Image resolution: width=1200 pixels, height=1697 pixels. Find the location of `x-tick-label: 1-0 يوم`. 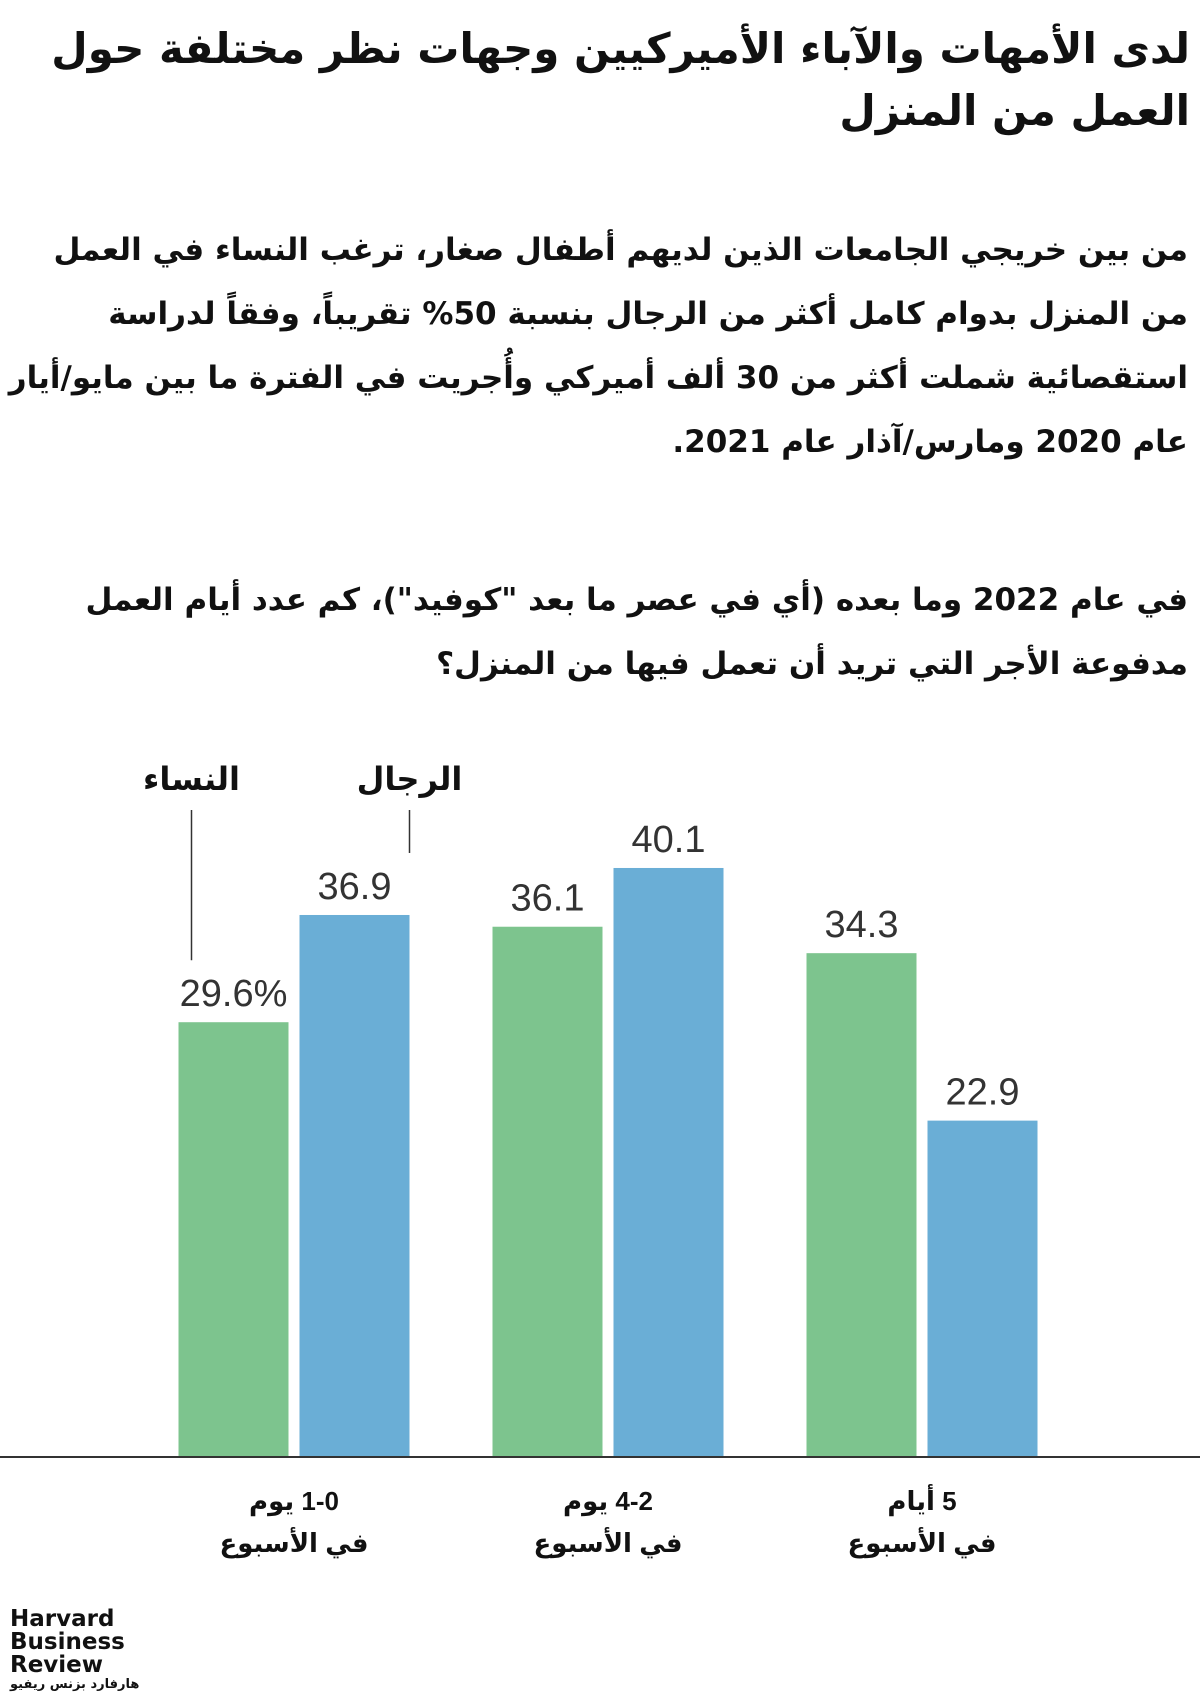

x-tick-label: 1-0 يوم is located at coordinates (294, 1501).